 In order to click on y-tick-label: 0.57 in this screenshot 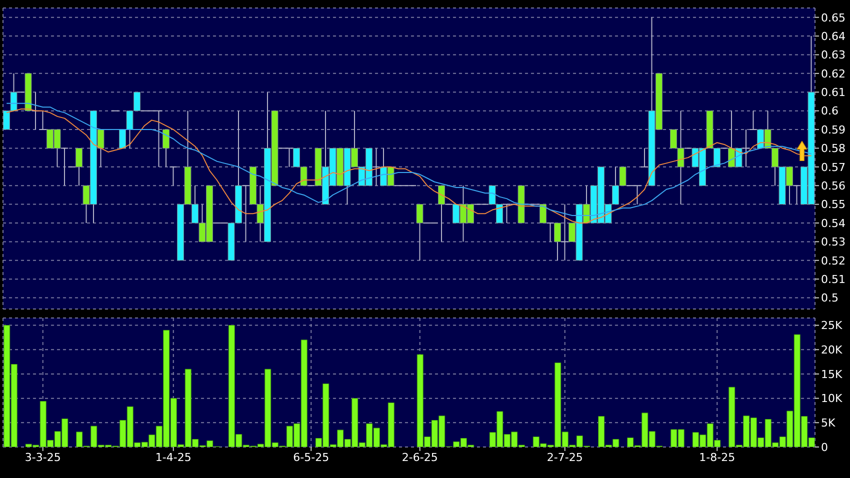, I will do `click(833, 167)`.